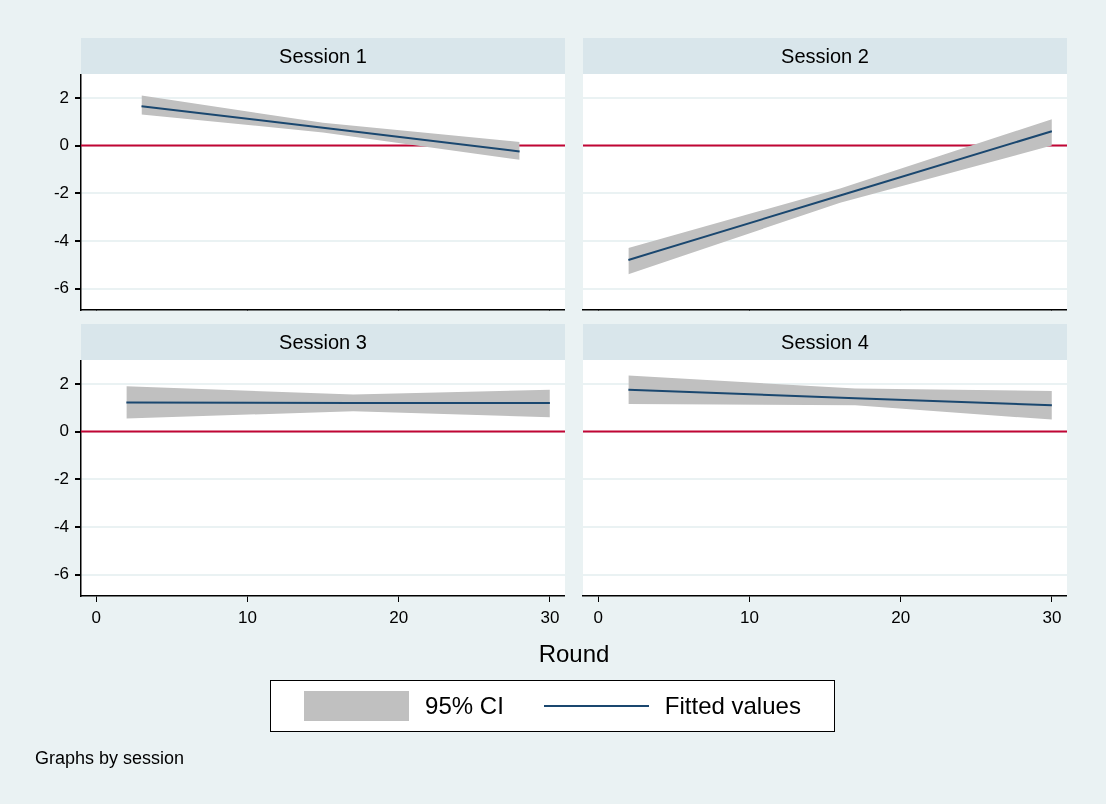 The height and width of the screenshot is (804, 1106). What do you see at coordinates (323, 56) in the screenshot?
I see `chart-title: Session 1` at bounding box center [323, 56].